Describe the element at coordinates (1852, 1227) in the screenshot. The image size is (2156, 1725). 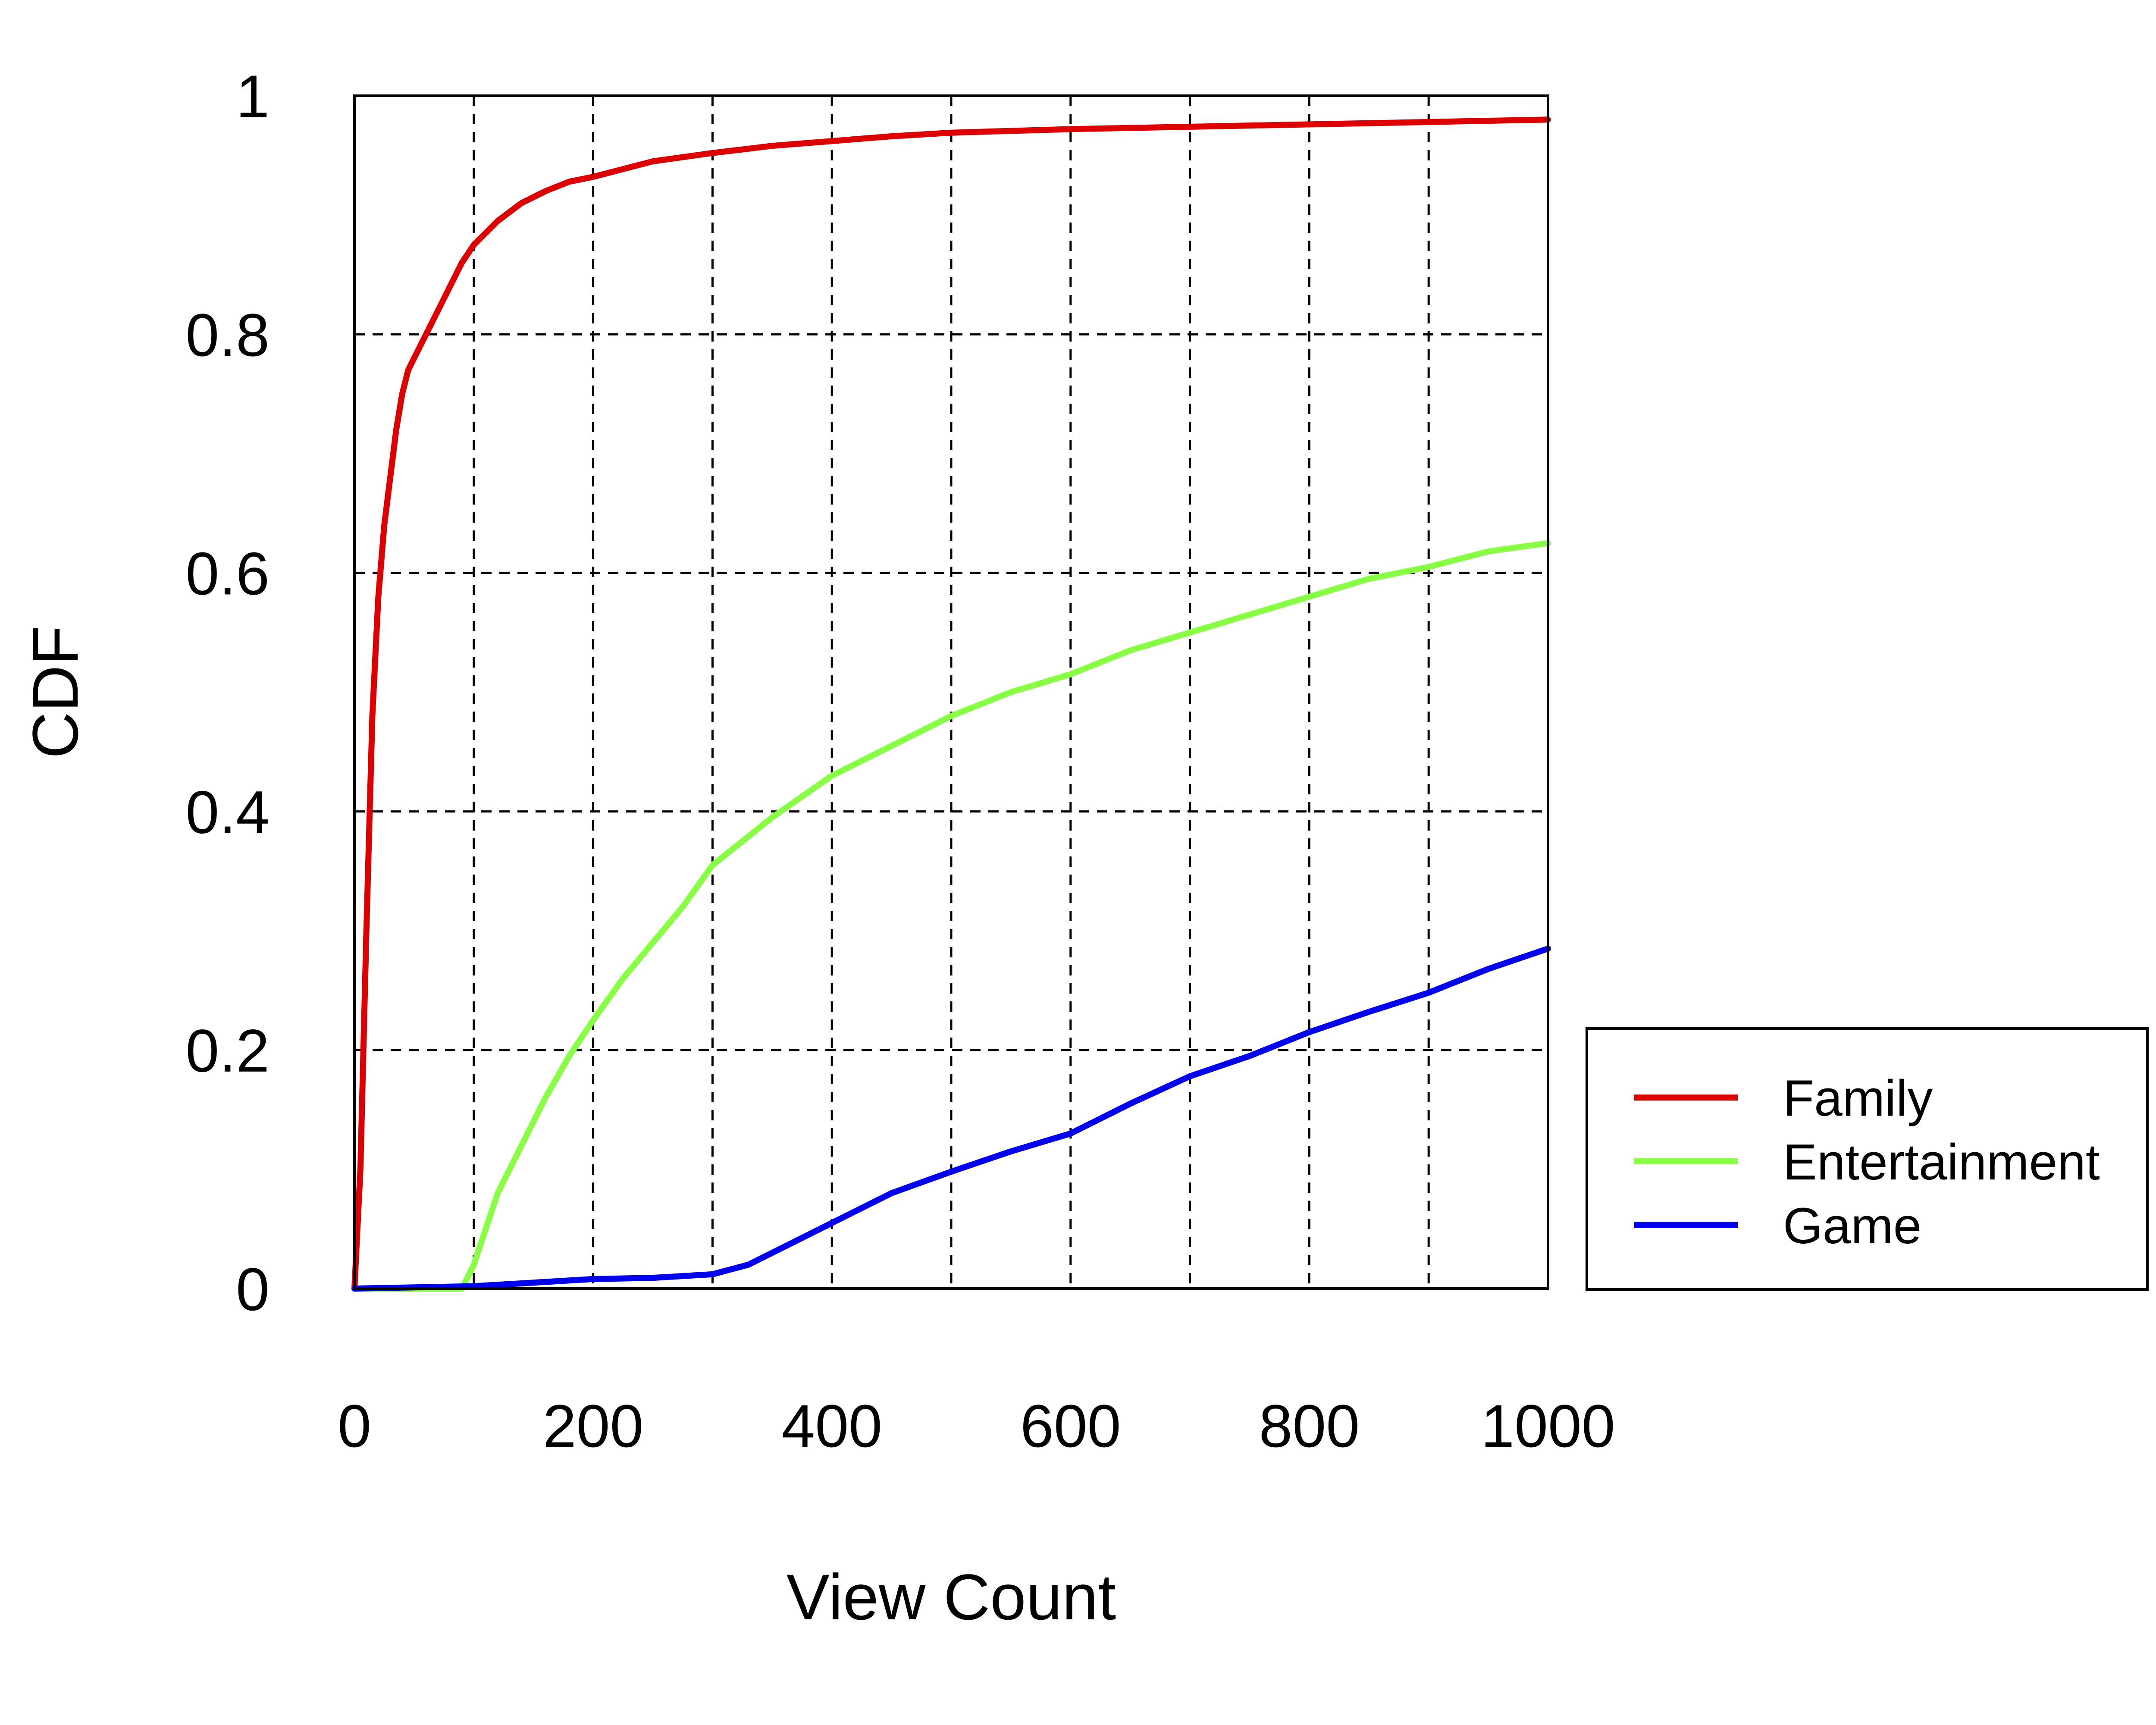
I see `legend-label-game: Game` at that location.